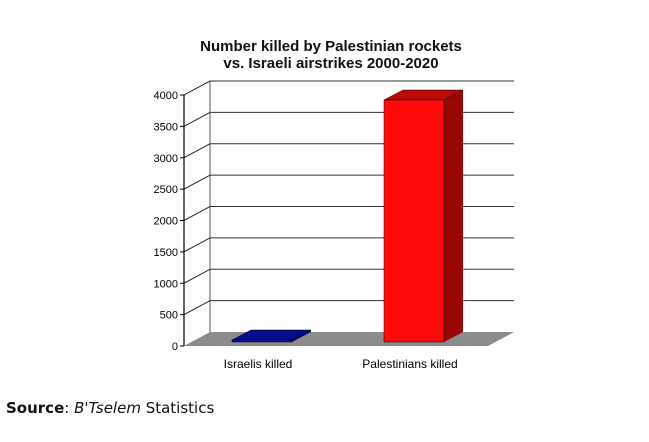  I want to click on y-tick-label: 2000, so click(166, 222).